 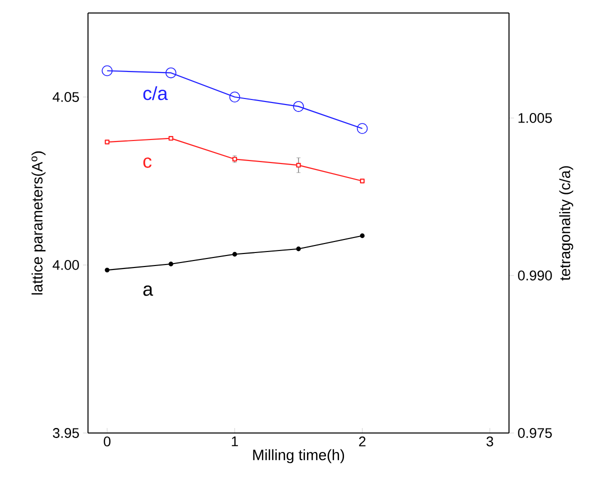 I want to click on y-axis-title: lattice parameters(A$^{o}$), so click(x=39, y=222).